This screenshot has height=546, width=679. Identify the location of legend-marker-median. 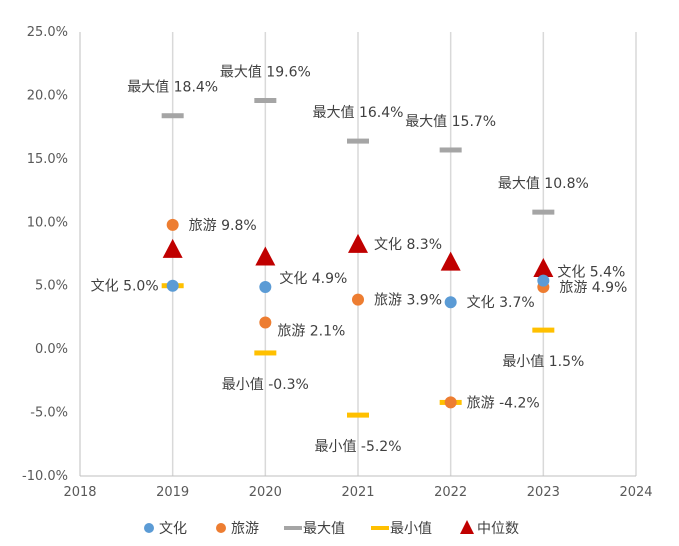
(467, 527).